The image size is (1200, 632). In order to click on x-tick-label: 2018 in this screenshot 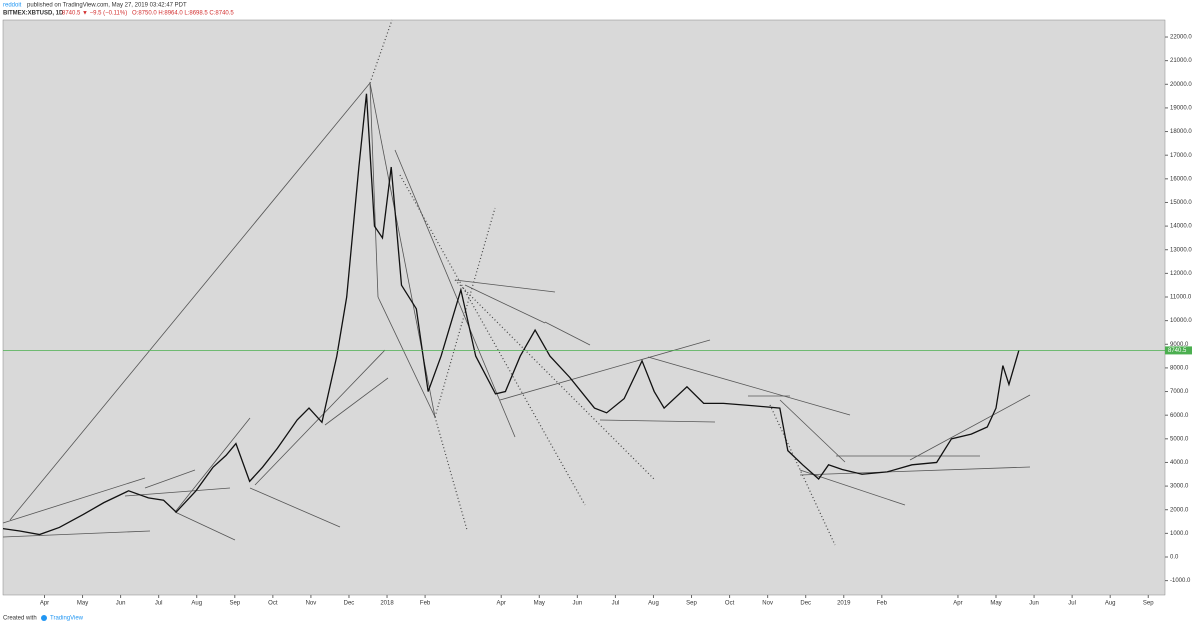, I will do `click(387, 604)`.